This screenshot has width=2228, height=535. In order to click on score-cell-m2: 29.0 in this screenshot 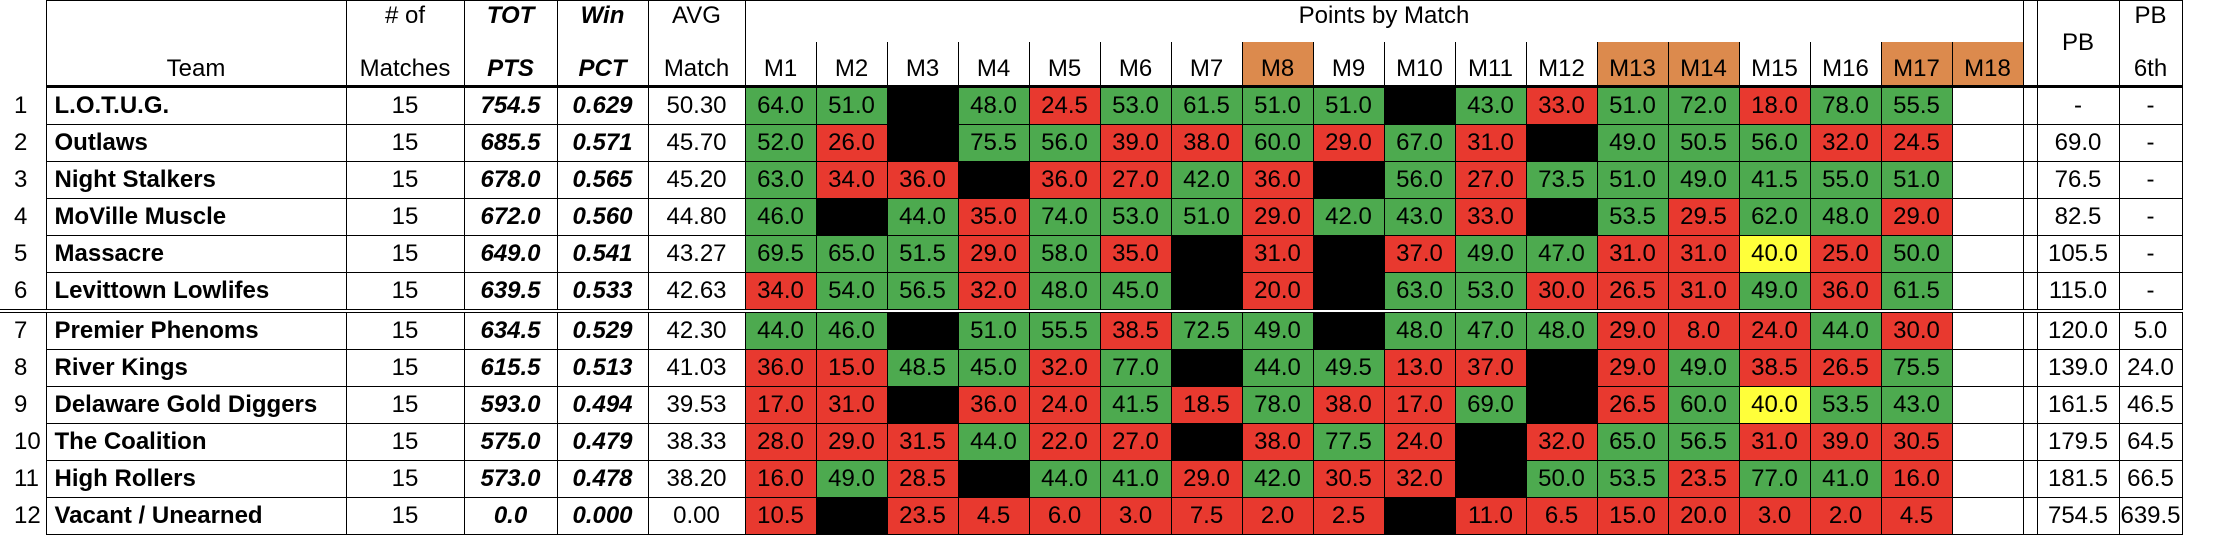, I will do `click(851, 442)`.